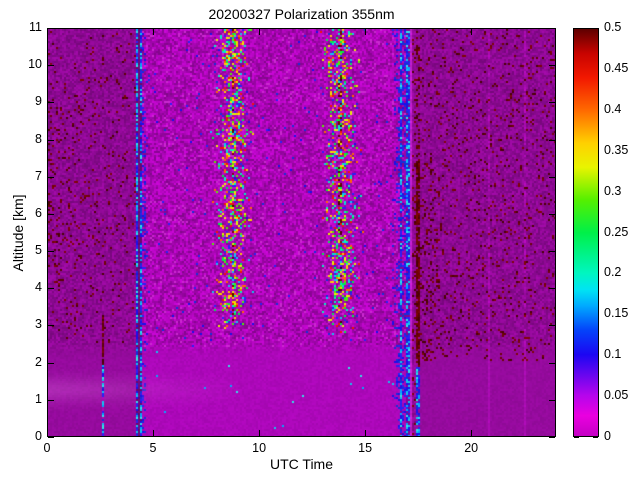  I want to click on colorbar-tick-label: 0.25, so click(616, 231).